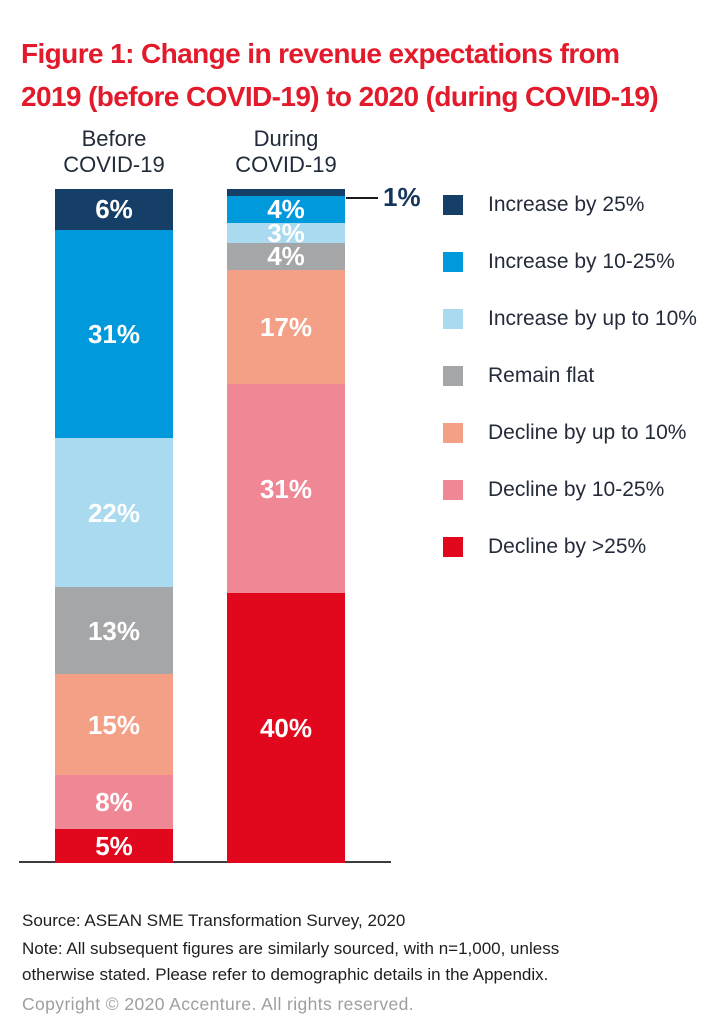  I want to click on column-header-during-covid-19: During COVID-19, so click(286, 151).